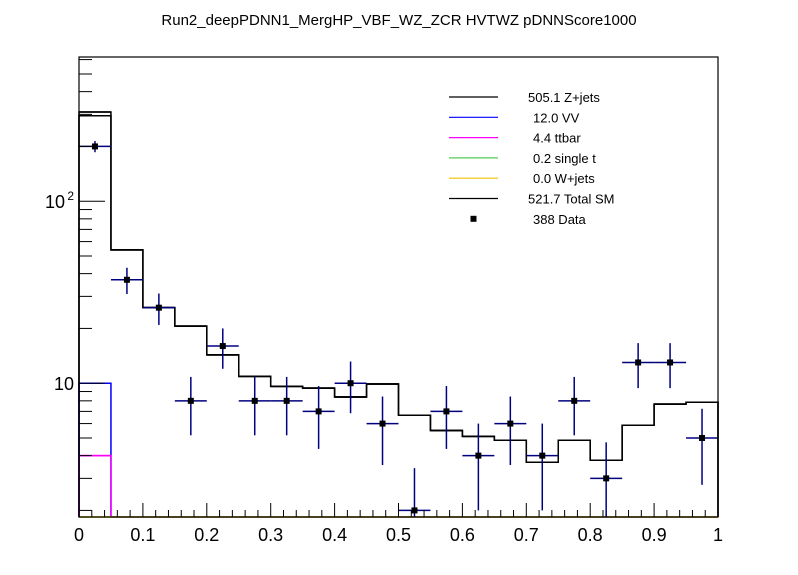 The image size is (798, 575). I want to click on legend-entry-ttbar: 4.4 ttbar, so click(515, 138).